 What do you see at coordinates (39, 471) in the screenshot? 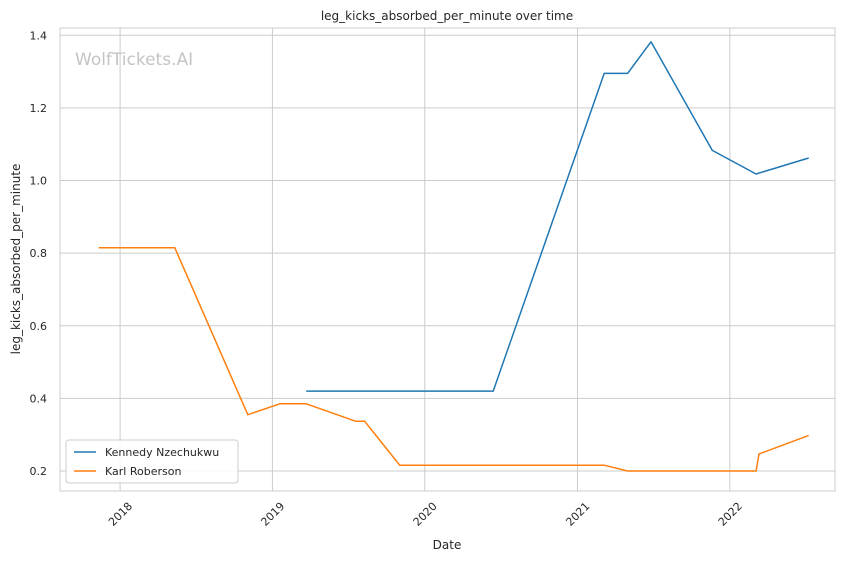
I see `y-tick-label: 0.2` at bounding box center [39, 471].